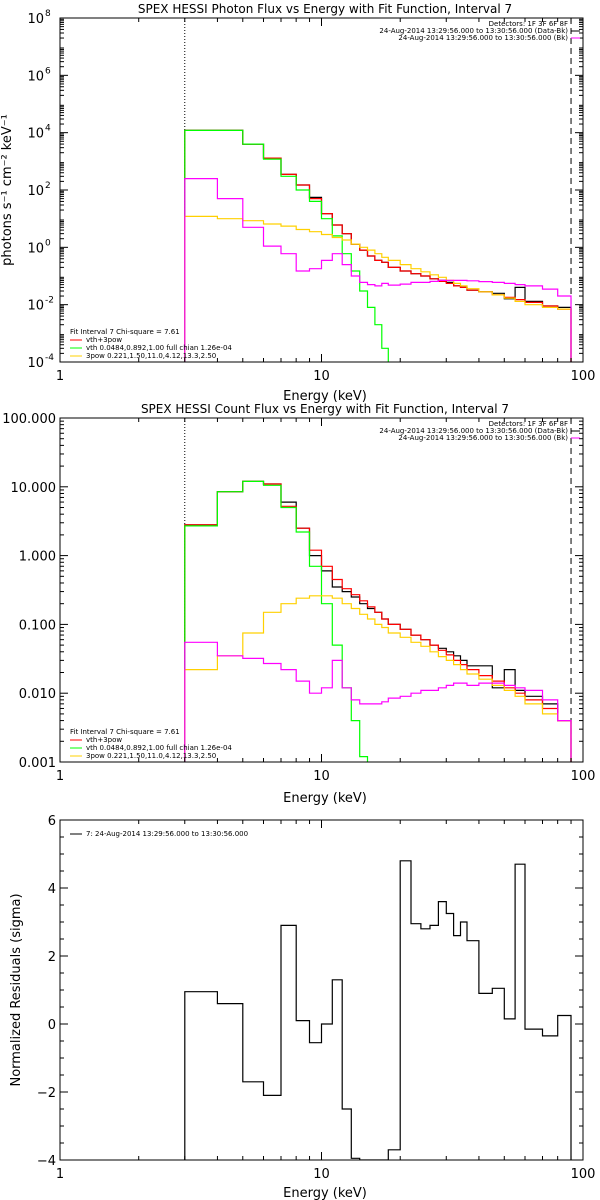 The height and width of the screenshot is (1200, 600). I want to click on y-tick-exponent: 2, so click(48, 186).